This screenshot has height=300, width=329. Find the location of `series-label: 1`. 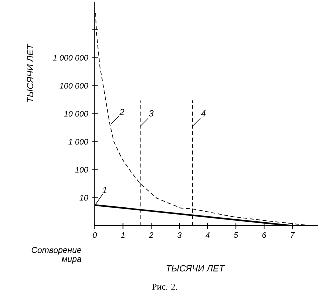

series-label: 1 is located at coordinates (104, 190).